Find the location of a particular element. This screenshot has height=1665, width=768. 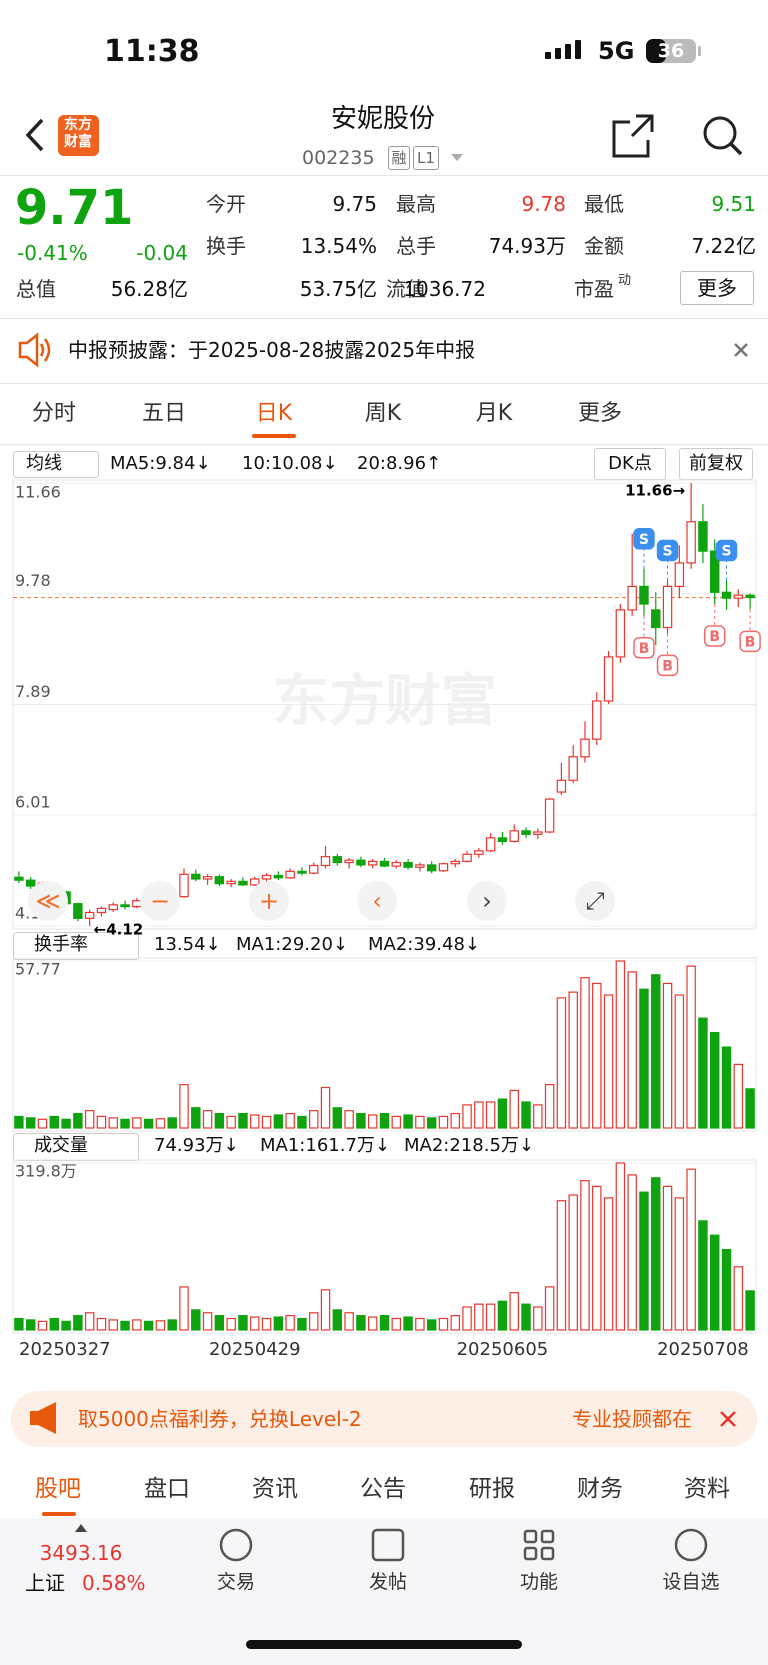

ma-legend: MA5:9.84↓ is located at coordinates (160, 463).